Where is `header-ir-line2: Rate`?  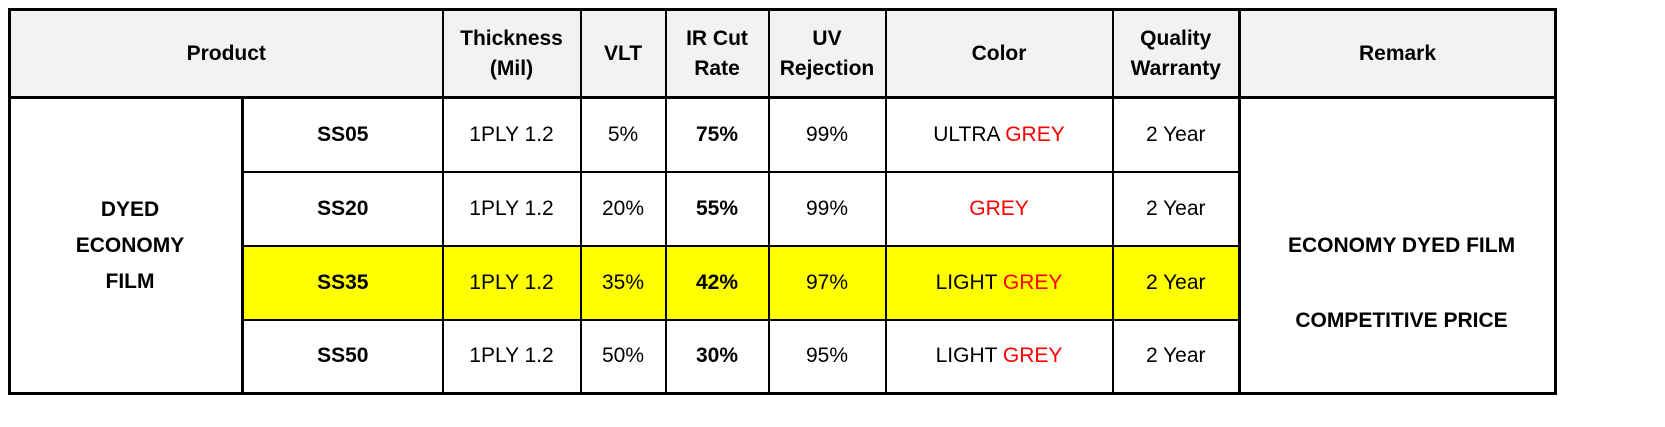 header-ir-line2: Rate is located at coordinates (717, 68).